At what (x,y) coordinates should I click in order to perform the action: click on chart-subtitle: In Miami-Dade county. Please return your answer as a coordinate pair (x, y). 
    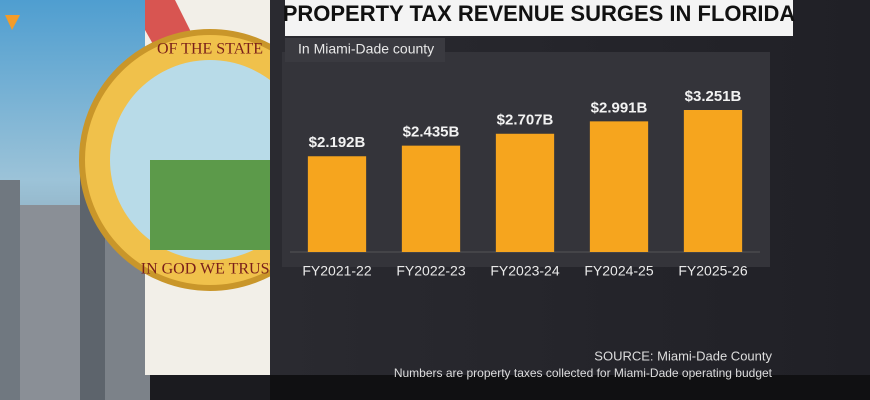
    Looking at the image, I should click on (366, 49).